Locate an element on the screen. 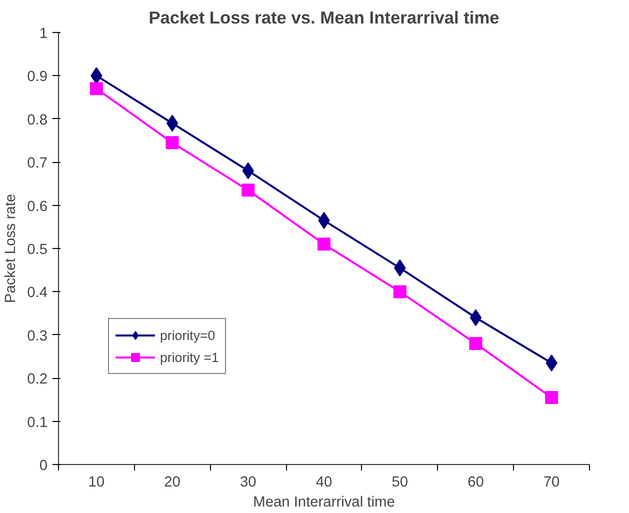 Image resolution: width=629 pixels, height=513 pixels. y-tick-label: 0.2 is located at coordinates (37, 380).